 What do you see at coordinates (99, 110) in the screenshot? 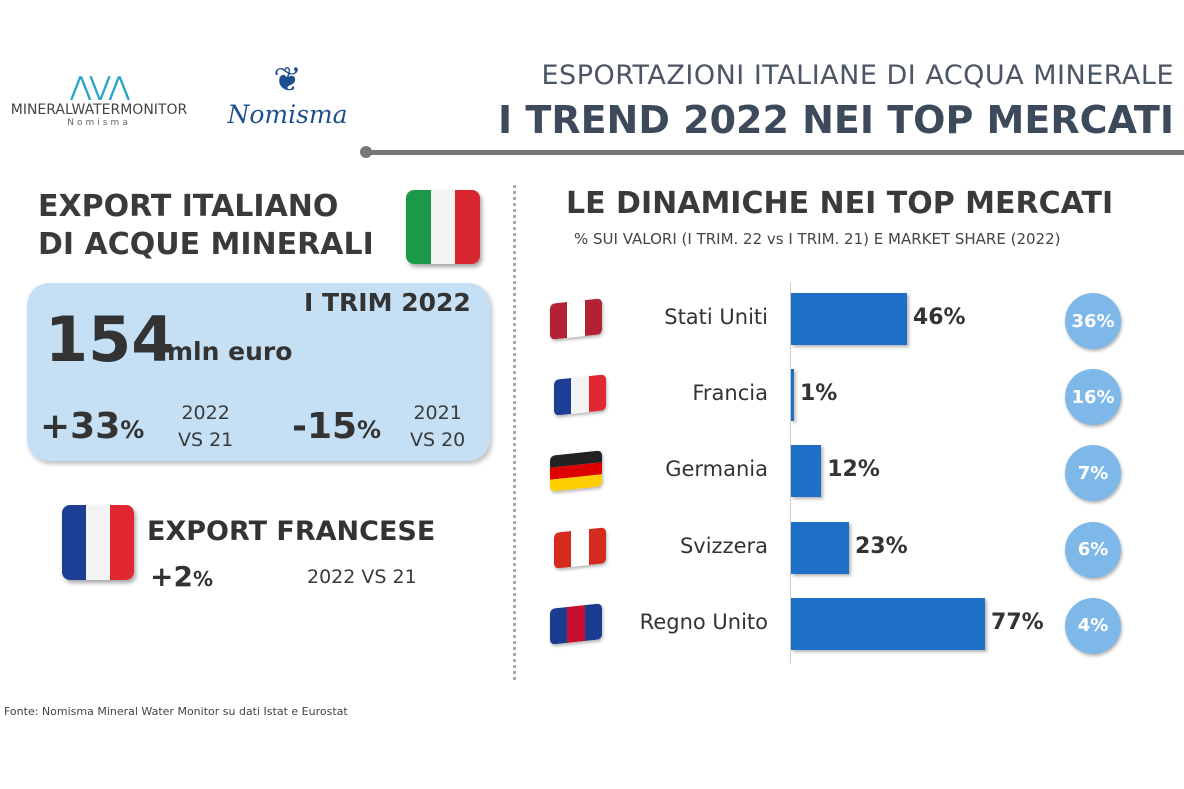
I see `mwm-logo-text: MINERALWATERMONITOR` at bounding box center [99, 110].